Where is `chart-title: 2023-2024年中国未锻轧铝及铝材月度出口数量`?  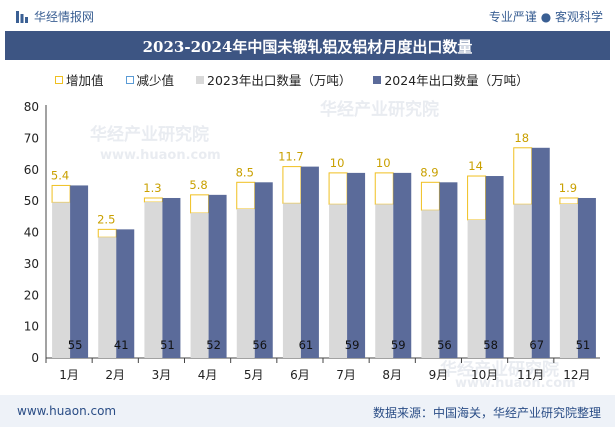 chart-title: 2023-2024年中国未锻轧铝及铝材月度出口数量 is located at coordinates (307, 47).